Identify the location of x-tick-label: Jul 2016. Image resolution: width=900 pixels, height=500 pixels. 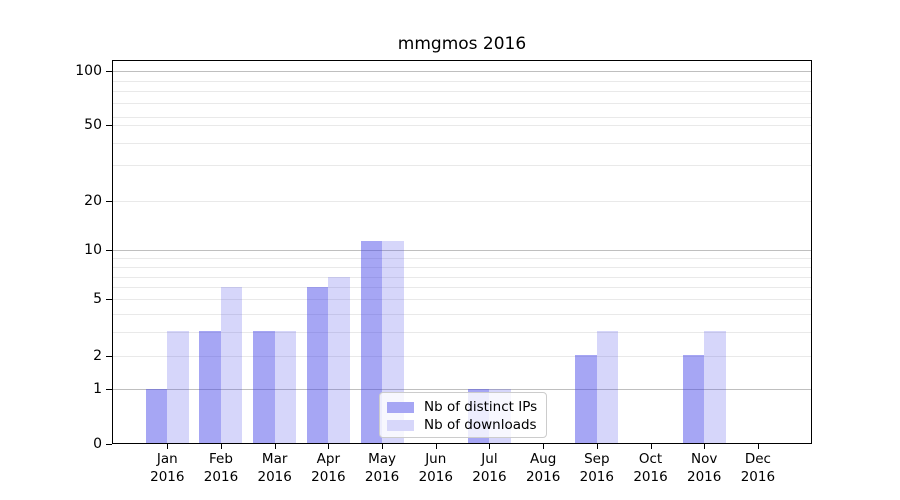
(489, 468).